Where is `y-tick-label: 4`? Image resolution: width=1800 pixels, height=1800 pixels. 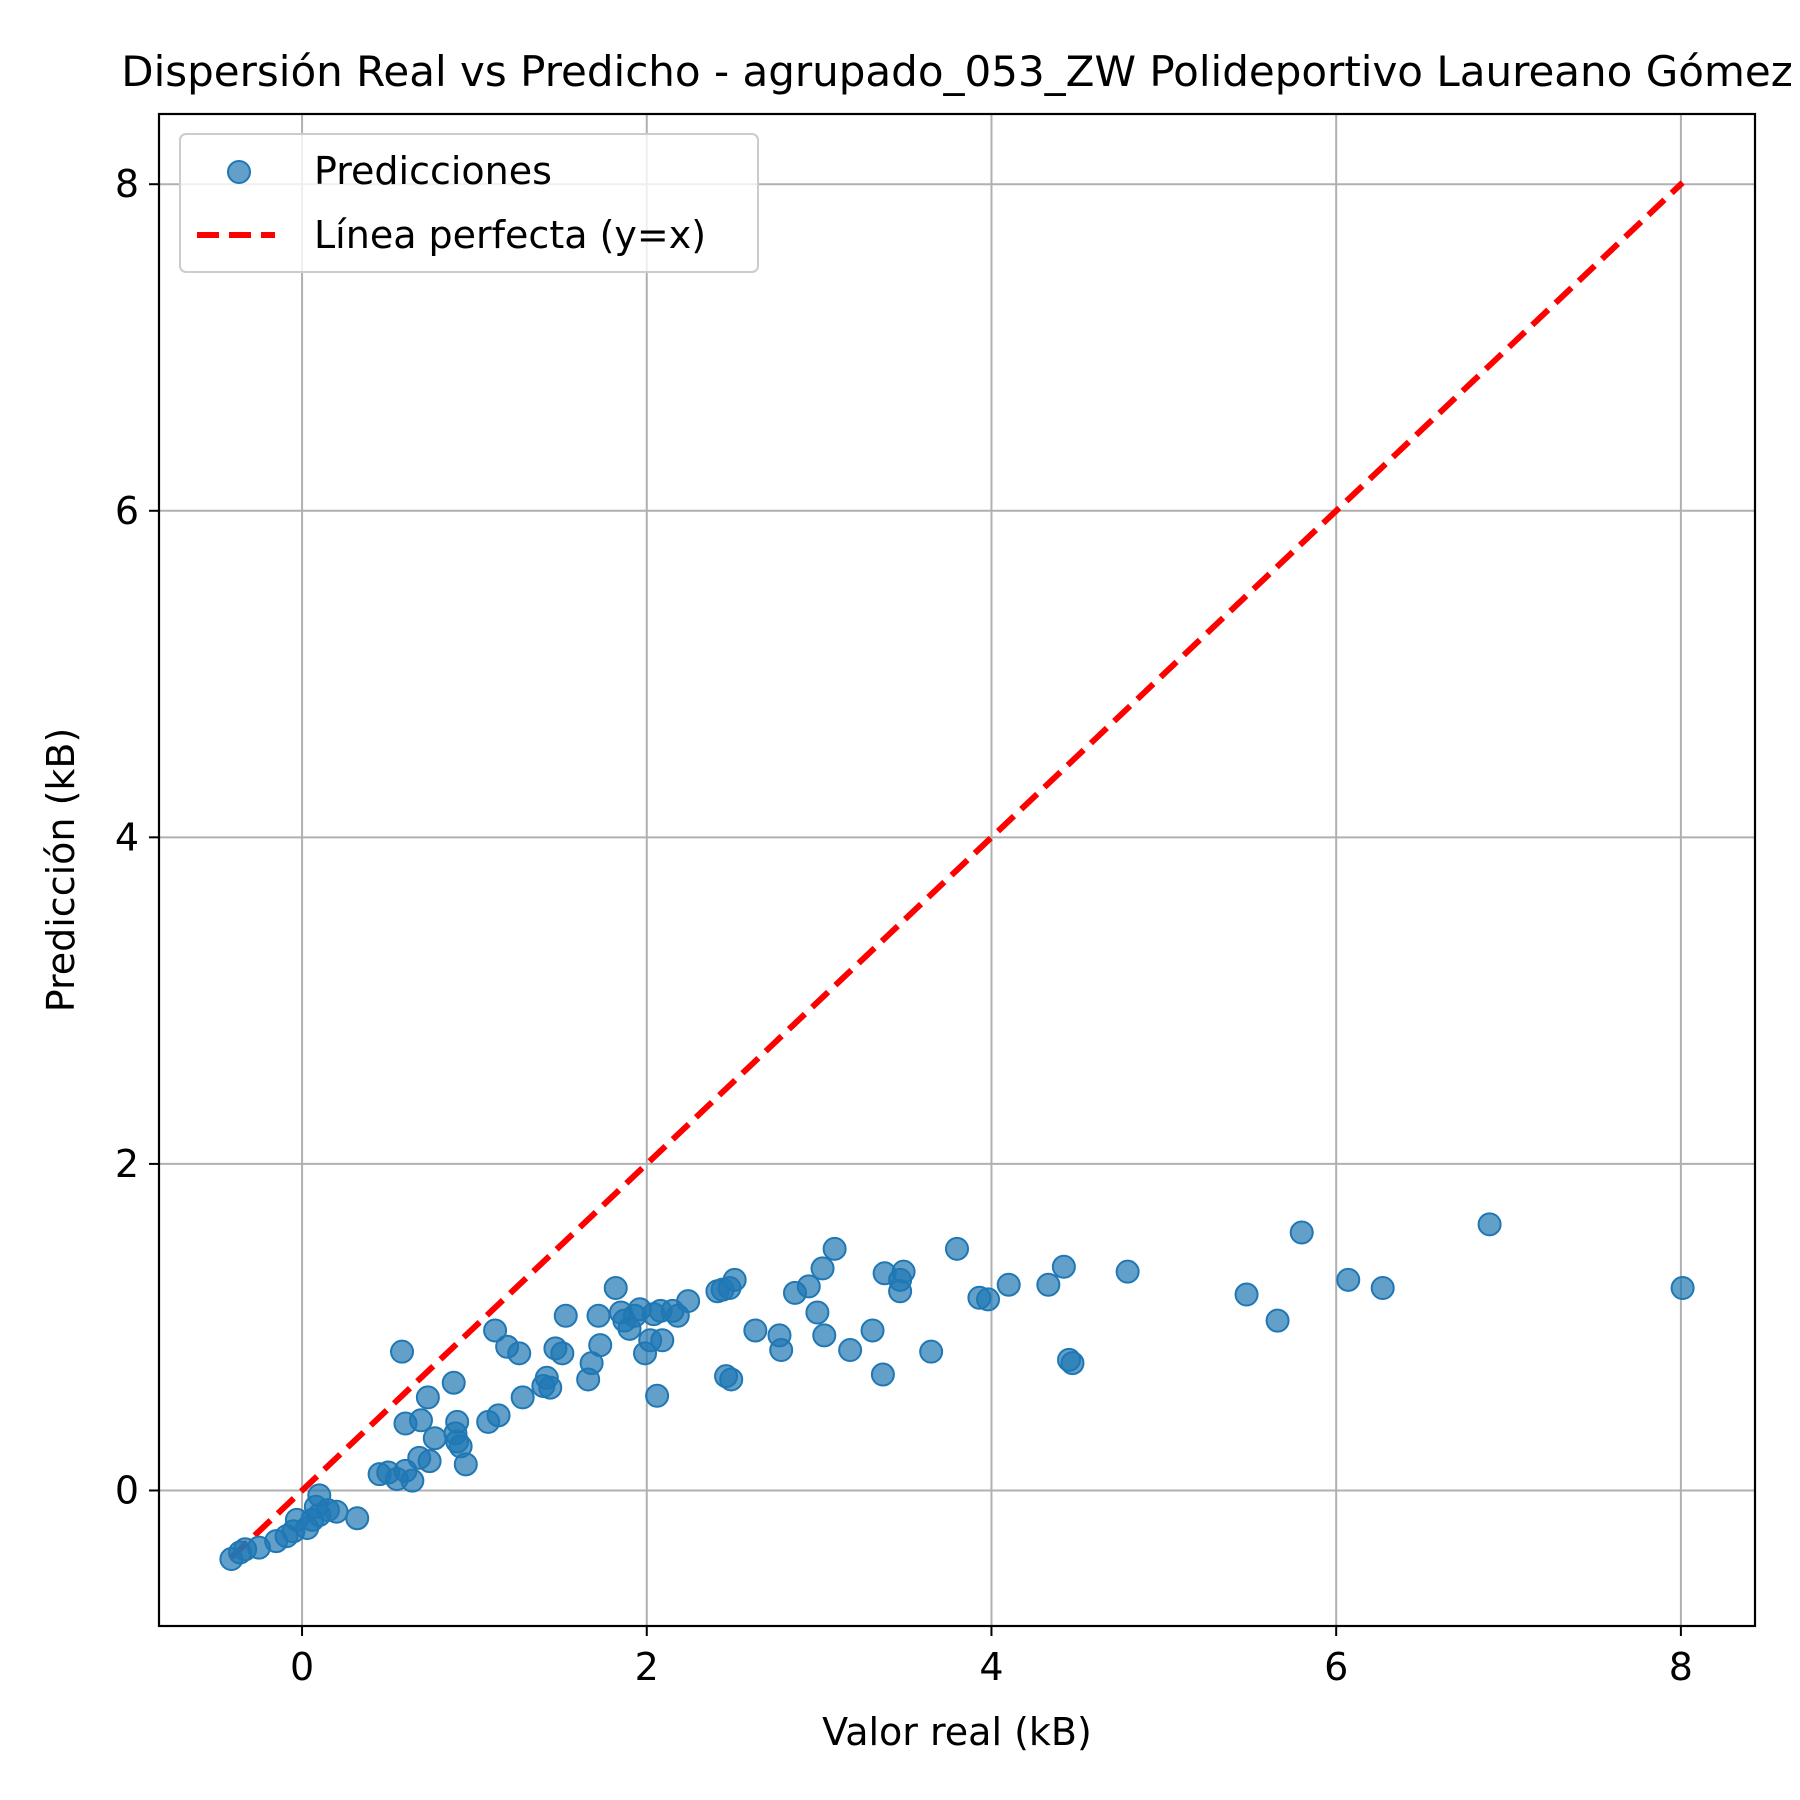 y-tick-label: 4 is located at coordinates (127, 837).